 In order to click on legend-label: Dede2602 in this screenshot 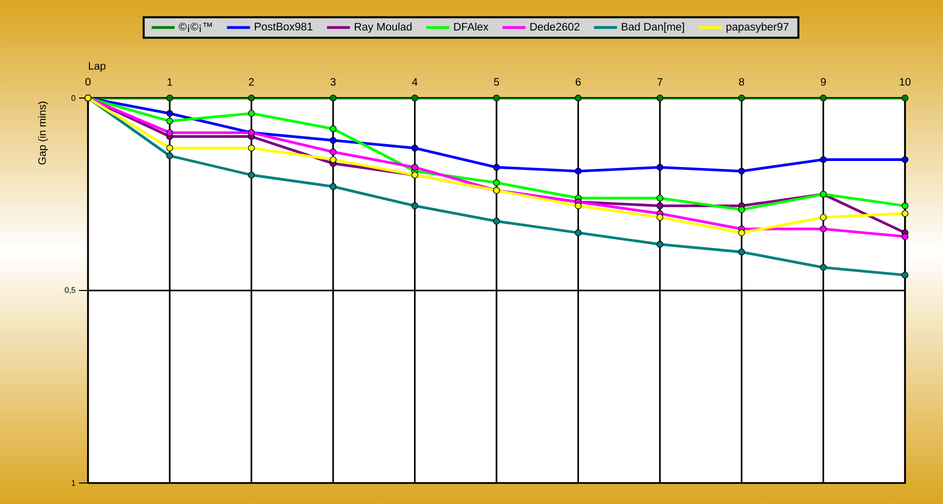, I will do `click(555, 26)`.